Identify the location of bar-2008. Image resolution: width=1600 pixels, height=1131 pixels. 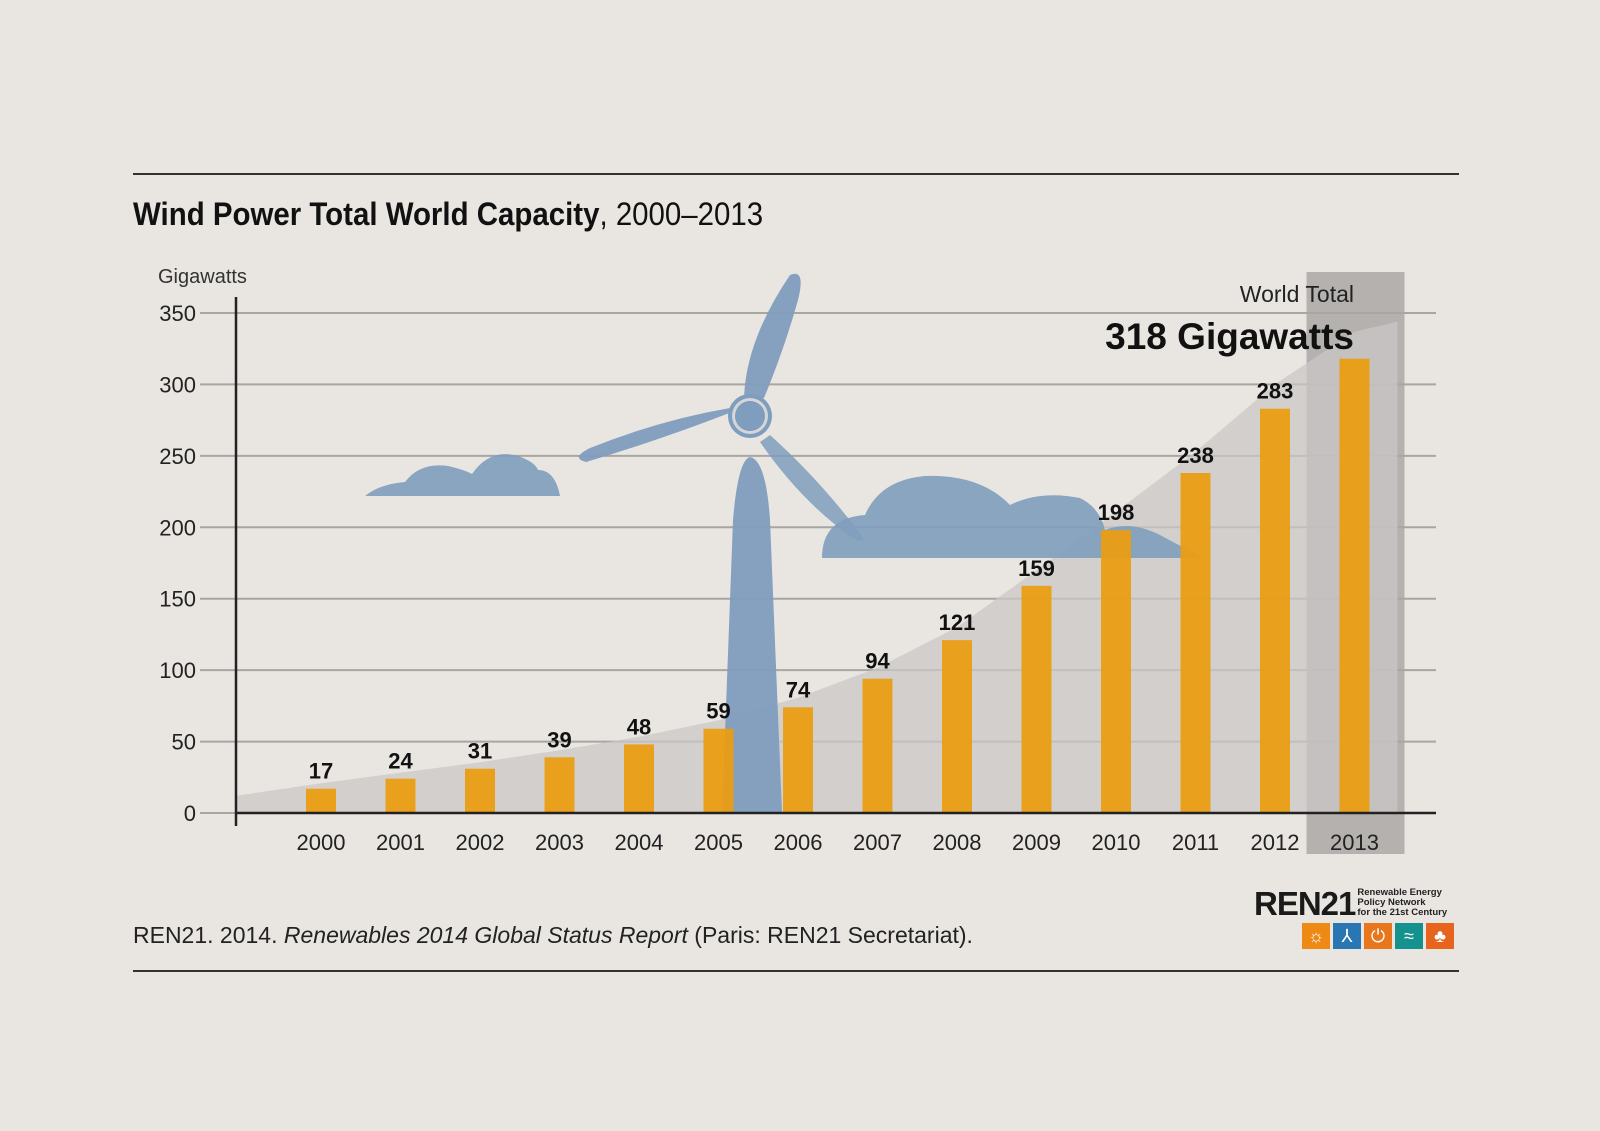
(957, 726).